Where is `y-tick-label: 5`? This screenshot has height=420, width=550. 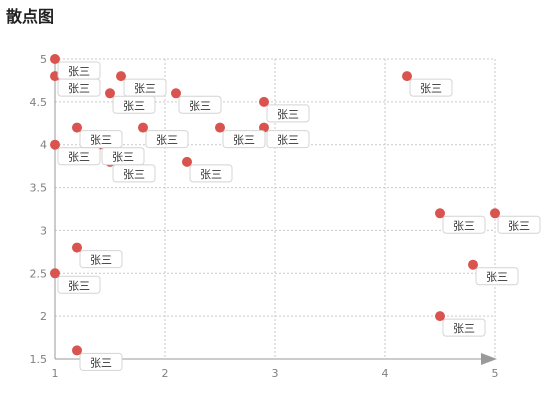 y-tick-label: 5 is located at coordinates (43, 59).